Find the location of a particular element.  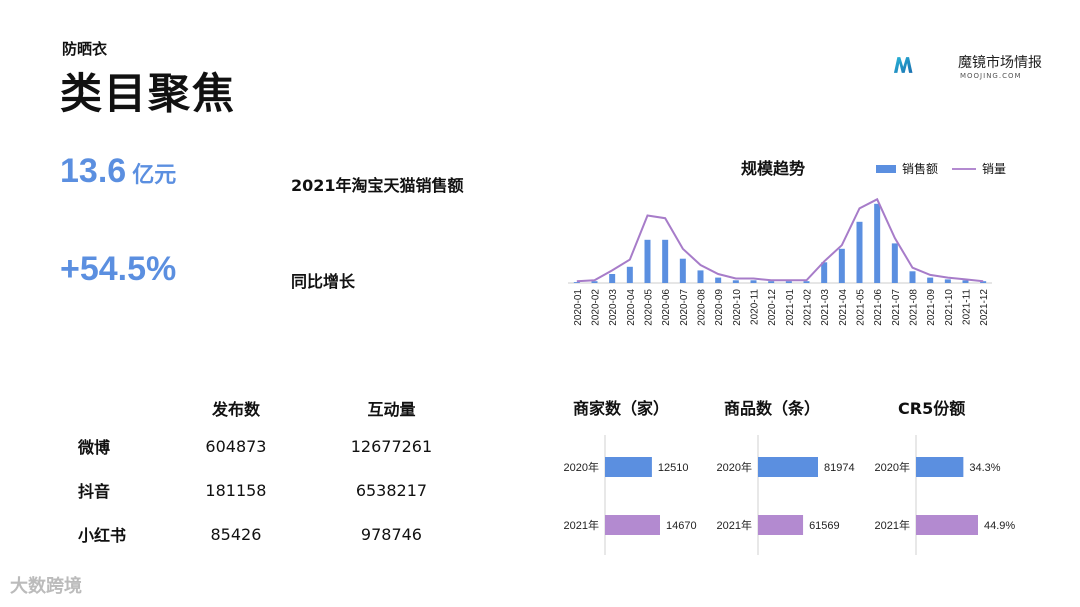

sales-kpi: 13.6 亿元 is located at coordinates (118, 171).